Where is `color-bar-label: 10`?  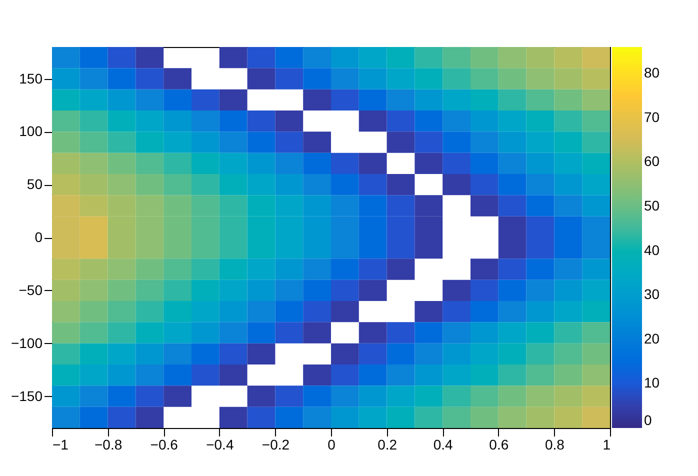 color-bar-label: 10 is located at coordinates (652, 382).